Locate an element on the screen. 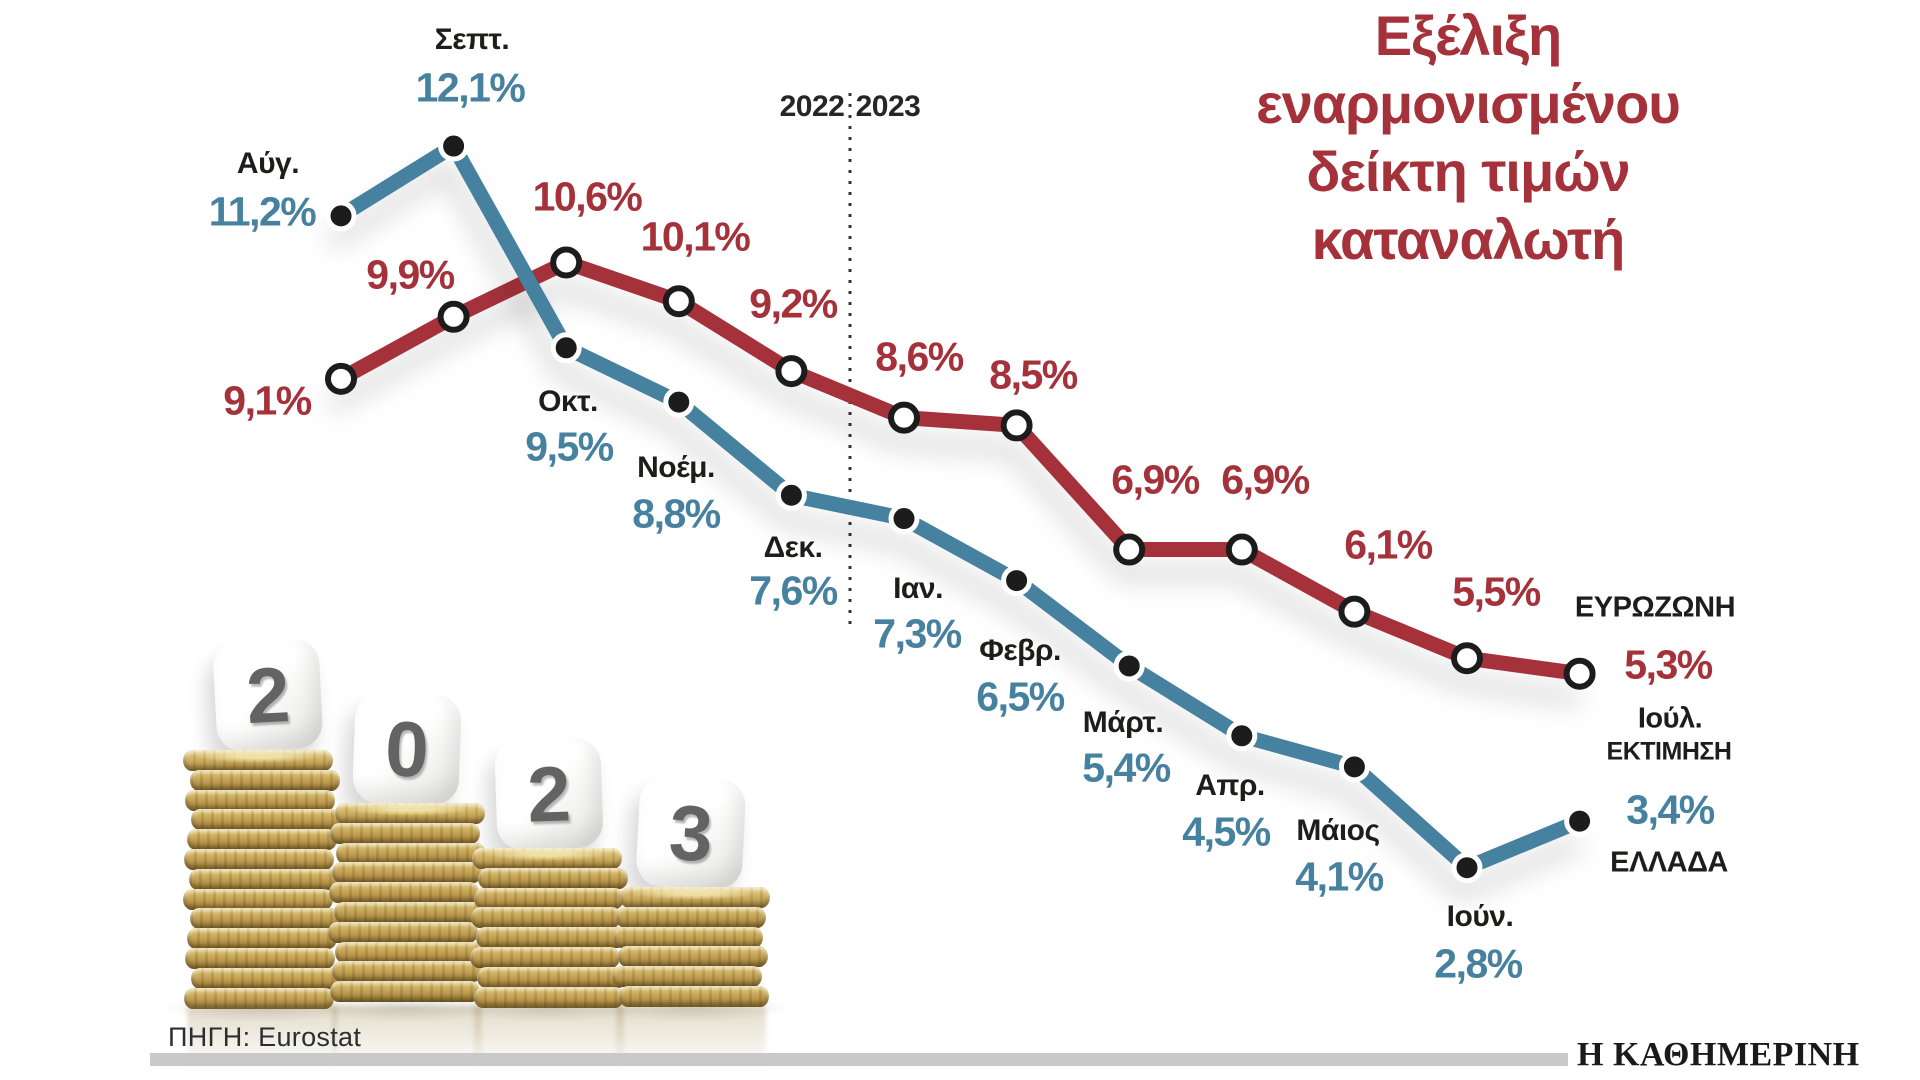 The height and width of the screenshot is (1080, 1920). eurozone-value-oct: 10,6% is located at coordinates (587, 196).